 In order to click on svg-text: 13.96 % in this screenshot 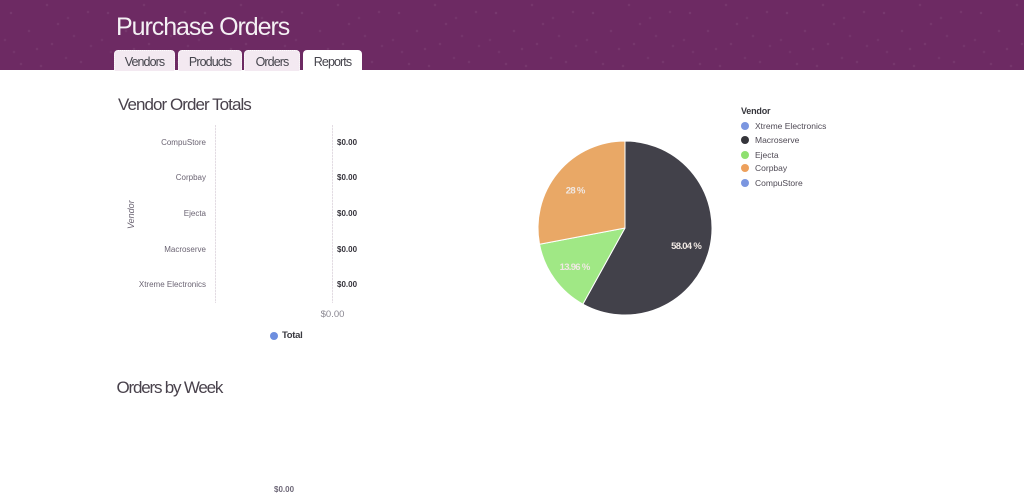, I will do `click(574, 267)`.